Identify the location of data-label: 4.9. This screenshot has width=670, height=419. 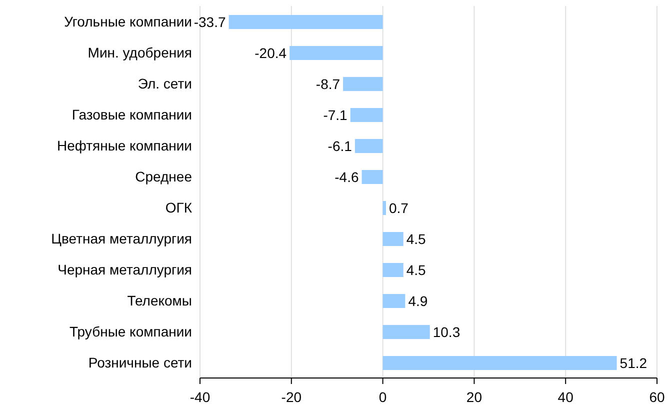
(418, 300).